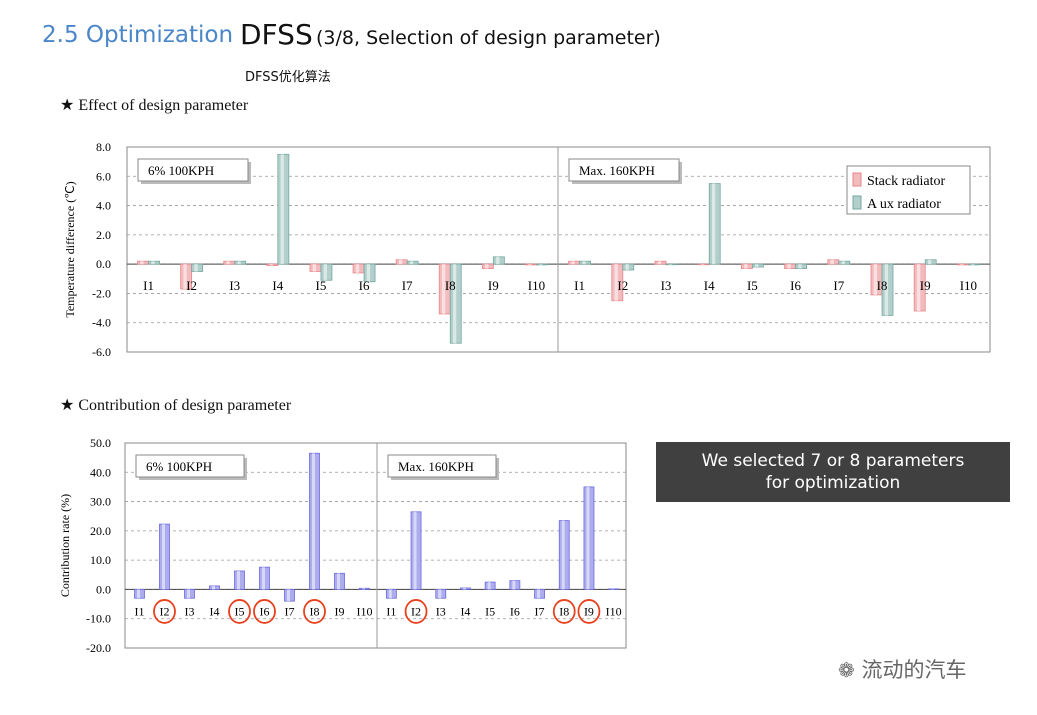 Image resolution: width=1037 pixels, height=715 pixels. What do you see at coordinates (70, 249) in the screenshot?
I see `y-axis-label: Temperature difference (℃)` at bounding box center [70, 249].